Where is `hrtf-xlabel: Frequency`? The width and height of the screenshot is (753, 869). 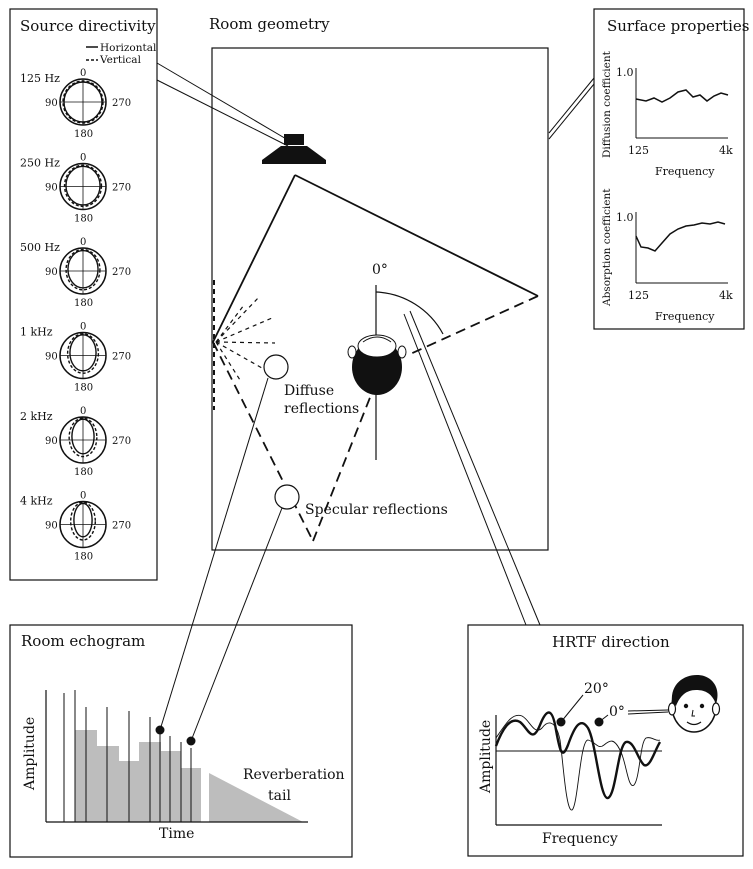
hrtf-xlabel: Frequency is located at coordinates (580, 839).